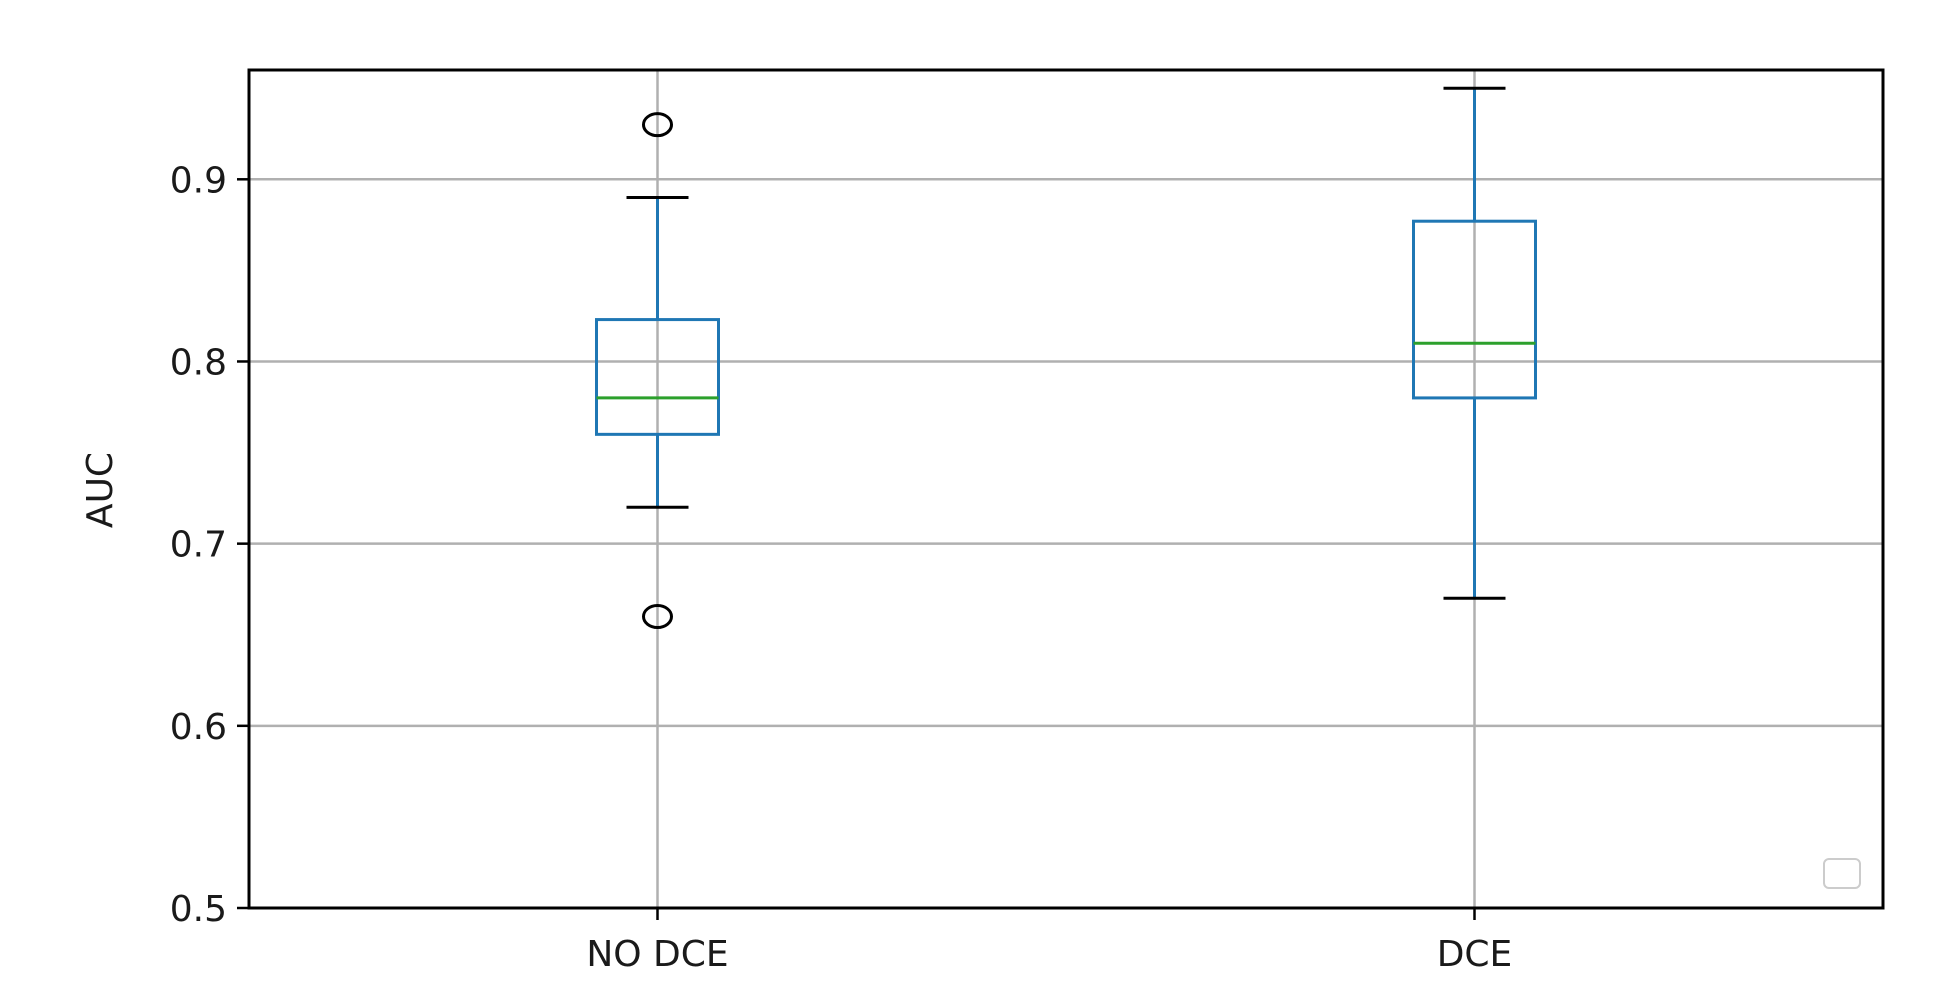 The image size is (1956, 1004). Describe the element at coordinates (657, 954) in the screenshot. I see `x-tick-label: NO DCE` at that location.